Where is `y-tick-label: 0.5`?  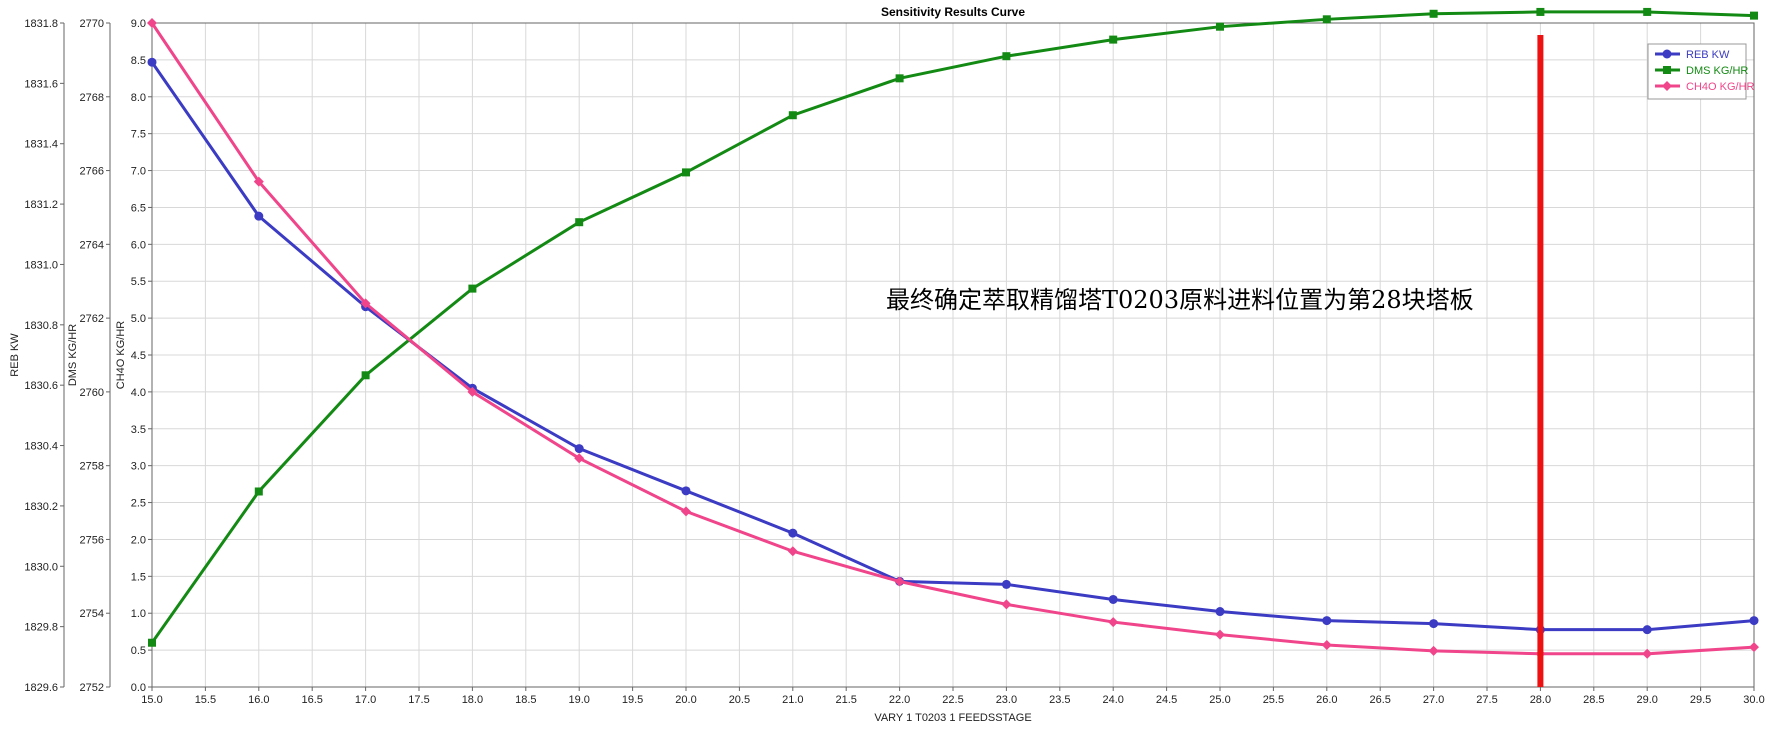 y-tick-label: 0.5 is located at coordinates (138, 651).